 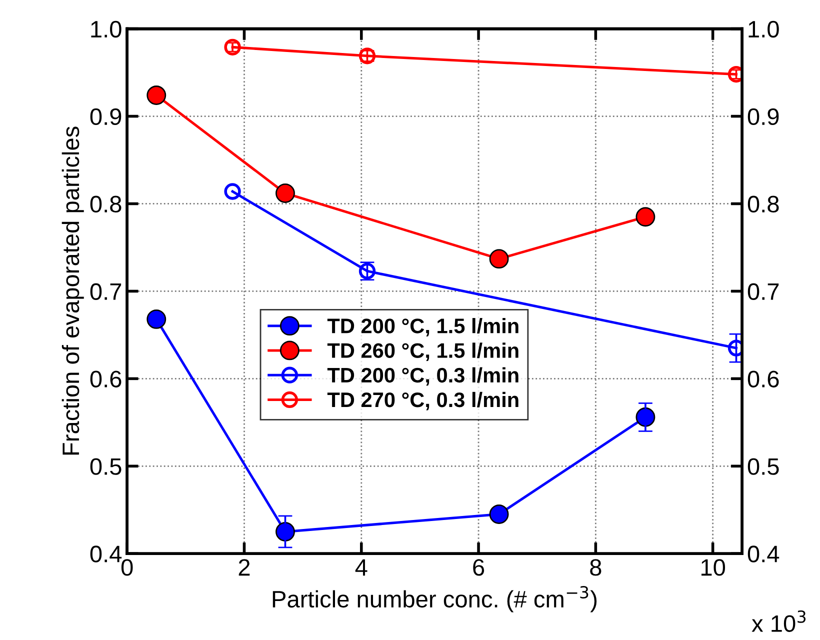 What do you see at coordinates (422, 376) in the screenshot?
I see `legend-label: TD 200 °C, 0.3 l/min` at bounding box center [422, 376].